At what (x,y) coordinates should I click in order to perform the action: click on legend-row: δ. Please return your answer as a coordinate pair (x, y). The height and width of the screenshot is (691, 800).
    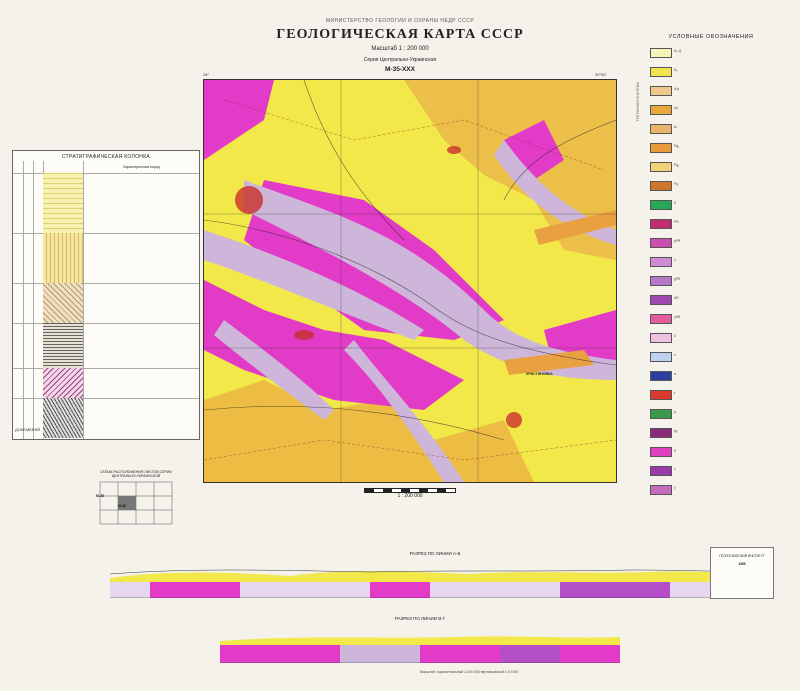
    Looking at the image, I should click on (711, 338).